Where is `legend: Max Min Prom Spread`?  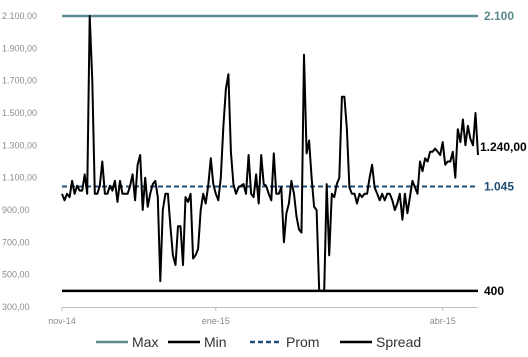
legend: Max Min Prom Spread is located at coordinates (258, 342).